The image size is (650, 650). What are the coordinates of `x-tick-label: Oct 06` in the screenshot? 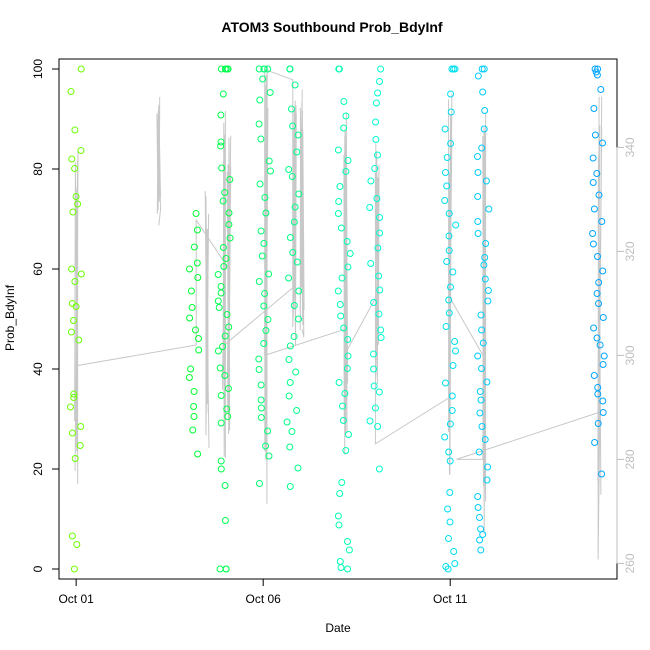 It's located at (264, 599).